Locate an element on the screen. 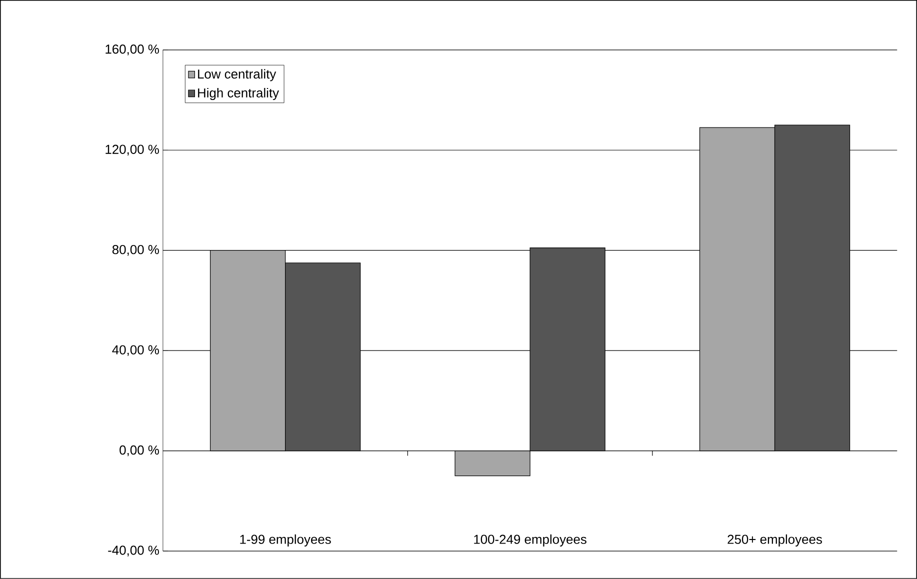  x-tick-label: 100-249 employees is located at coordinates (530, 540).